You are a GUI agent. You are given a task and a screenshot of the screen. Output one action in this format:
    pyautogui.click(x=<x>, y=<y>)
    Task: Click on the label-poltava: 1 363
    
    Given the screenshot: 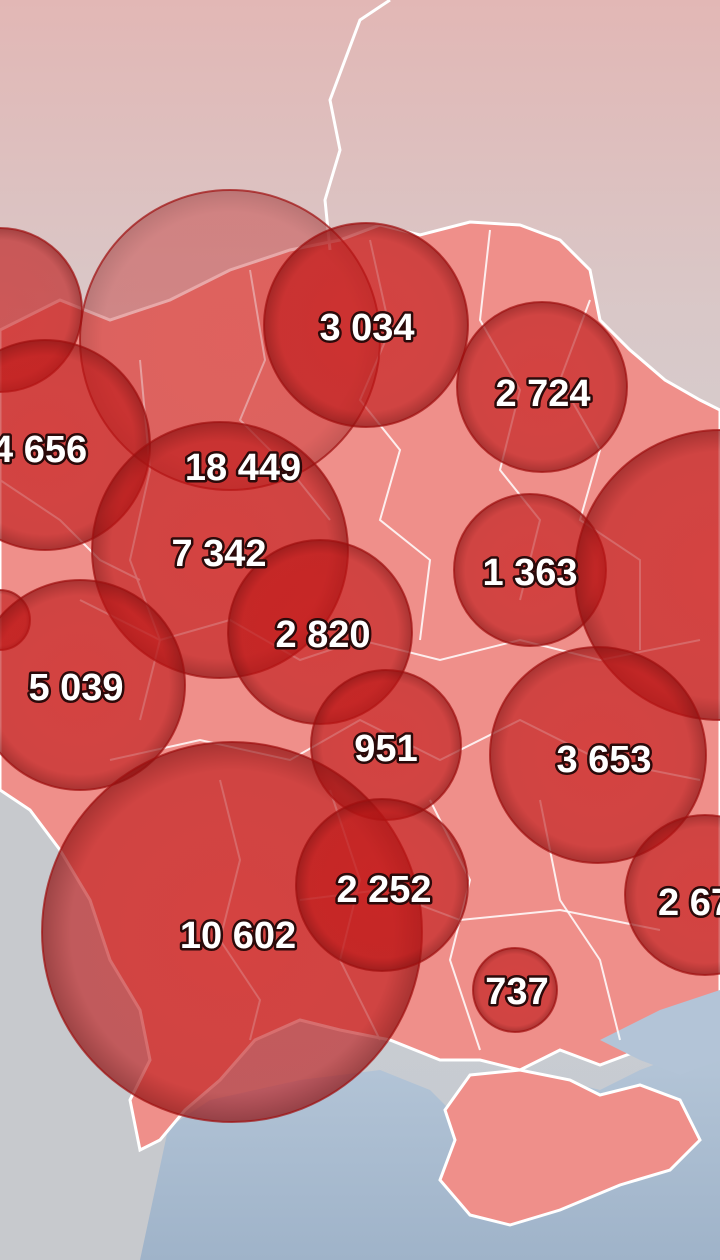 What is the action you would take?
    pyautogui.click(x=529, y=573)
    